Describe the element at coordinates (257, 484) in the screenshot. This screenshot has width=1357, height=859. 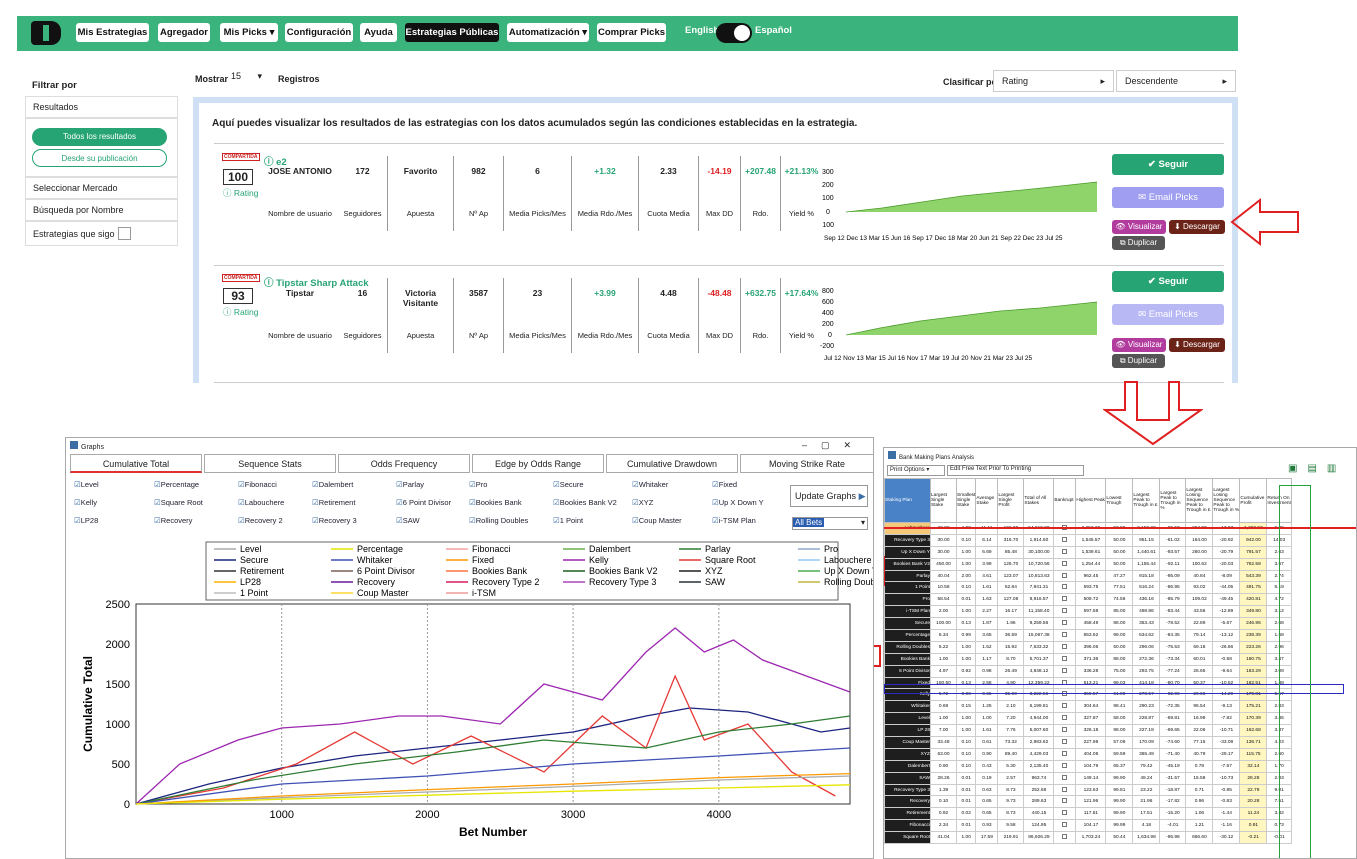
I see `plan-checkbox: Fibonacci` at that location.